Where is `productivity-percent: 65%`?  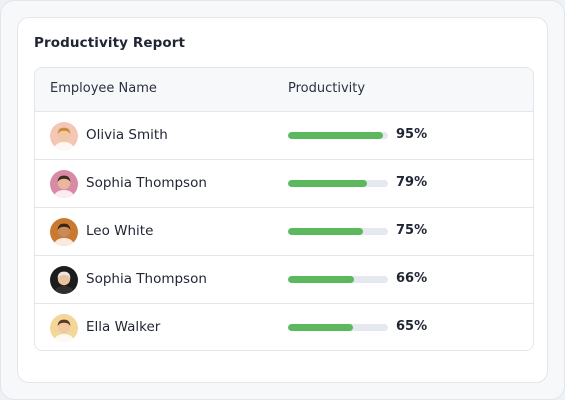 productivity-percent: 65% is located at coordinates (412, 326).